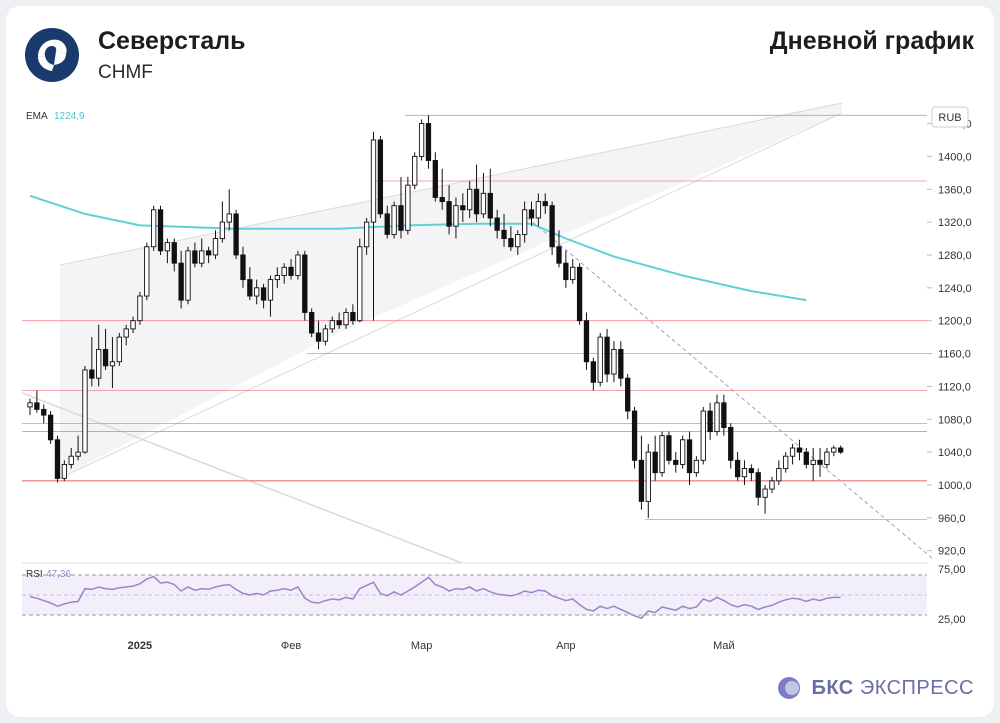  Describe the element at coordinates (950, 117) in the screenshot. I see `currency-box` at that location.